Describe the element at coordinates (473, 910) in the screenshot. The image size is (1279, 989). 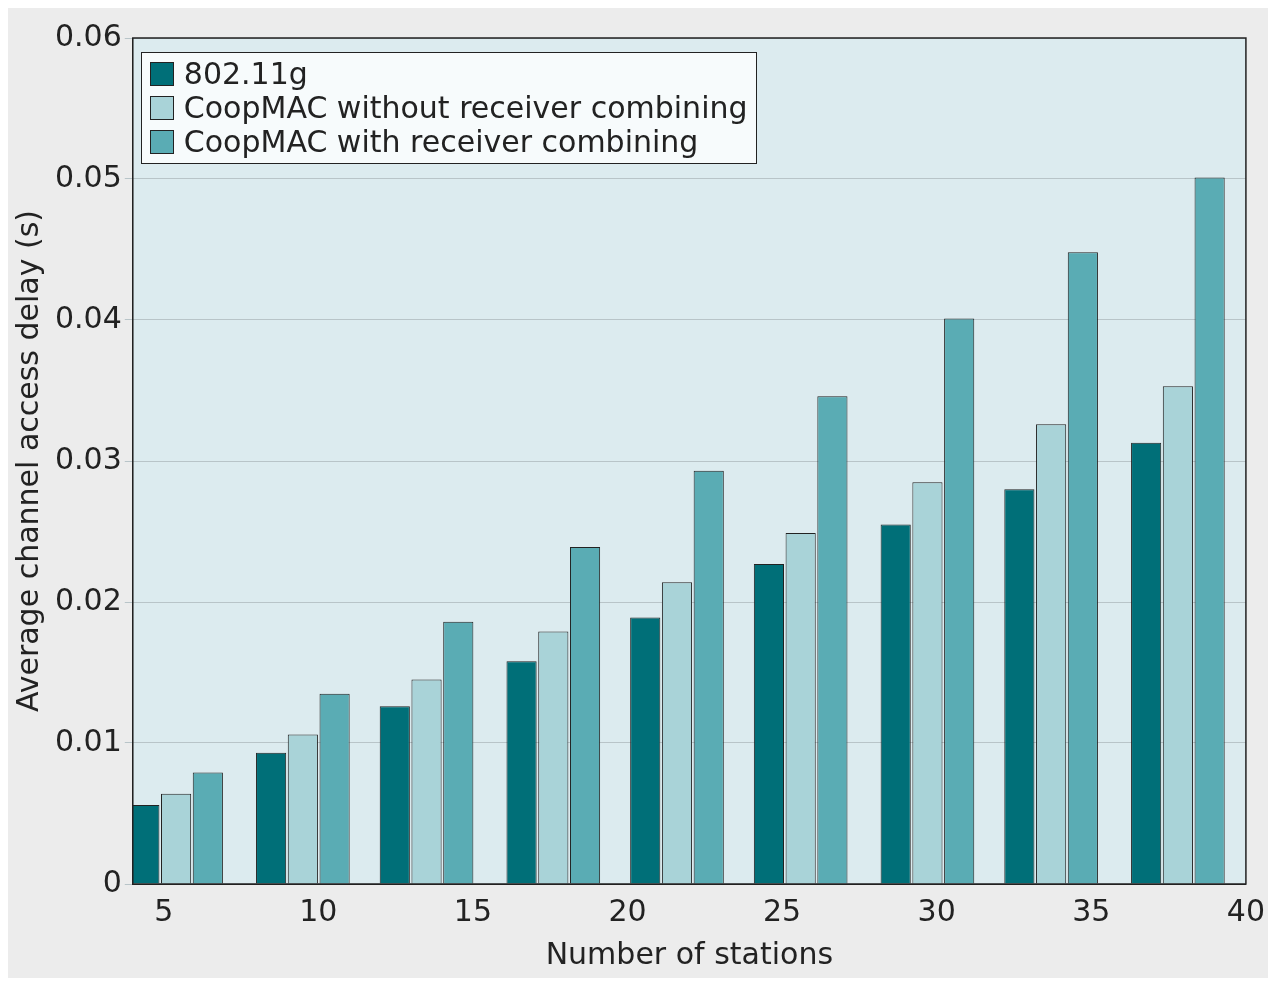
I see `x-tick-label: 15` at that location.